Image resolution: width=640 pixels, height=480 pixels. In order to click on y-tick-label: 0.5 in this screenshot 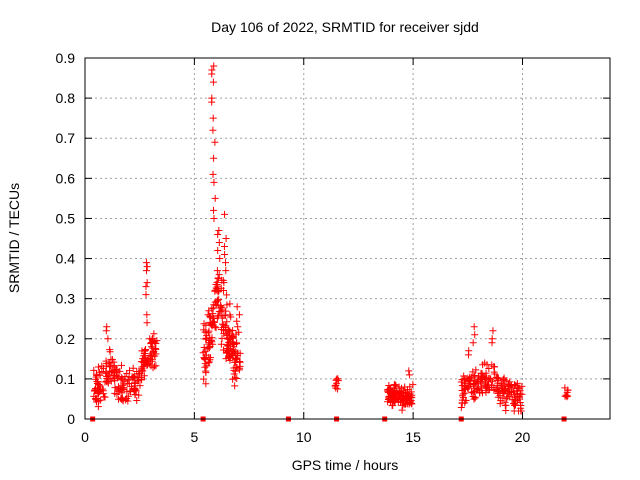, I will do `click(66, 218)`.